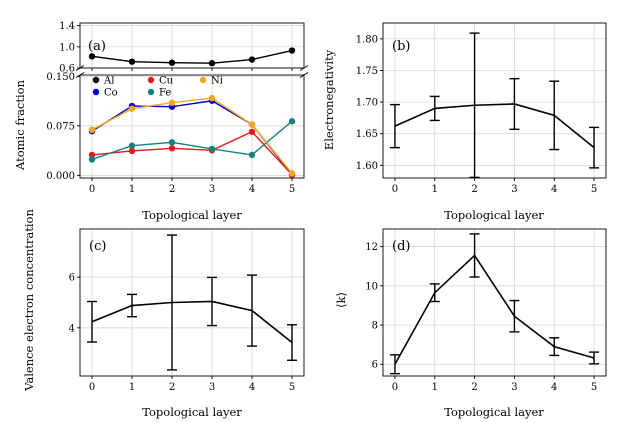 The width and height of the screenshot is (634, 423). What do you see at coordinates (60, 126) in the screenshot?
I see `panel-a-lower-ytick-label-1: 0.075` at bounding box center [60, 126].